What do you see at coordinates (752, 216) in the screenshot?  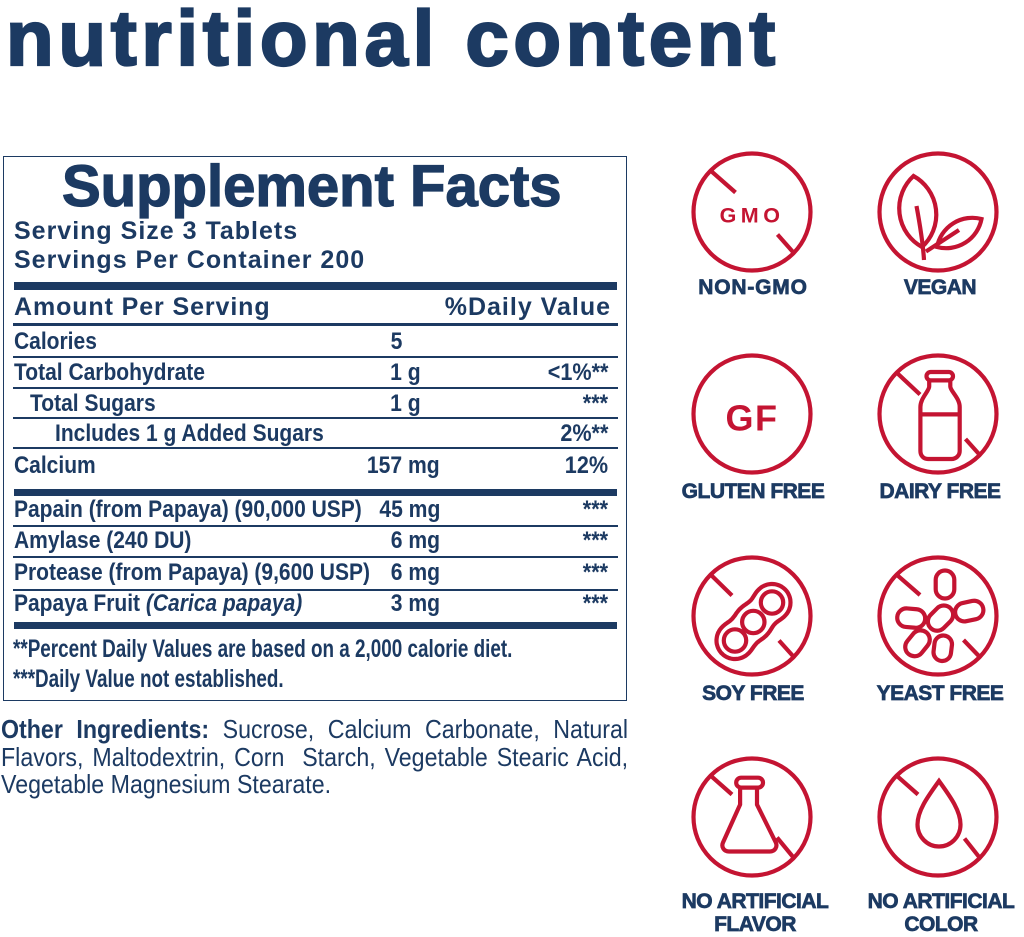 I see `svg-text: GMO` at bounding box center [752, 216].